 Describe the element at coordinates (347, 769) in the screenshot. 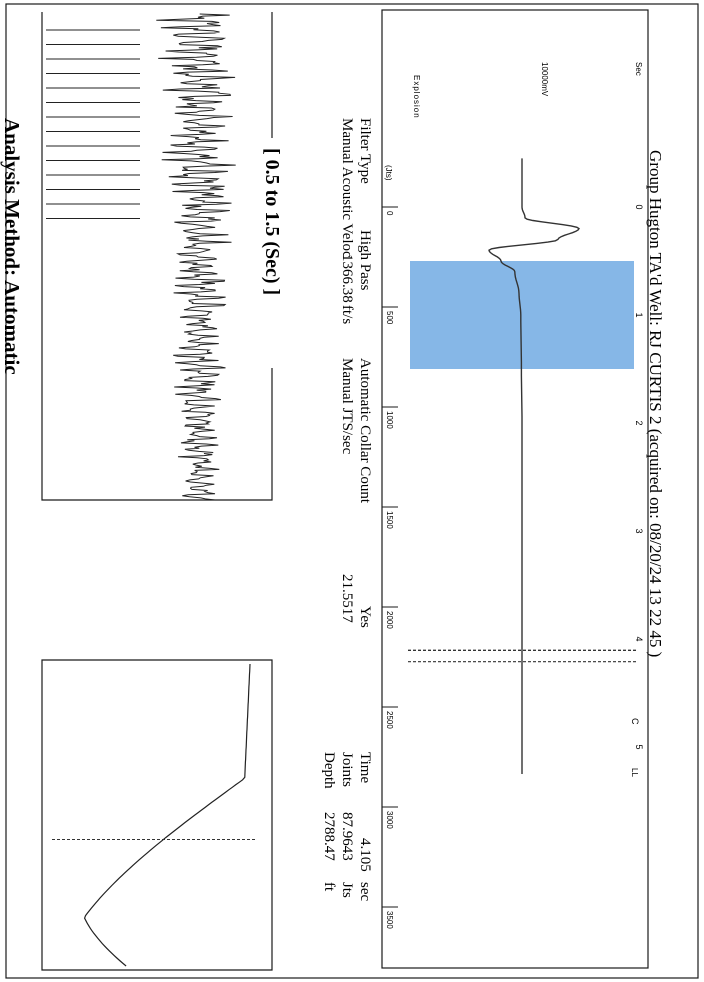

I see `joints-label: Joints` at that location.